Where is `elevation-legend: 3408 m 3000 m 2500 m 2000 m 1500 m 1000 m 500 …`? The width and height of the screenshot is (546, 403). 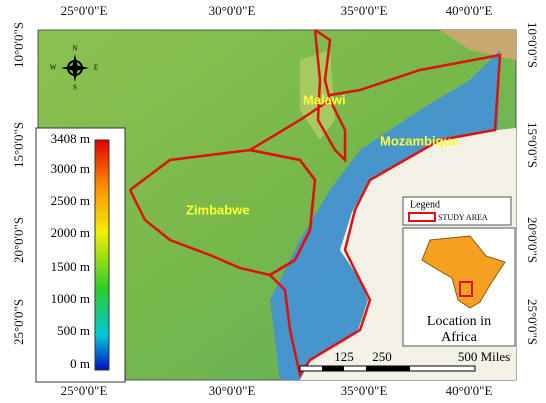
elevation-legend: 3408 m 3000 m 2500 m 2000 m 1500 m 1000 m 500 … is located at coordinates (80, 255).